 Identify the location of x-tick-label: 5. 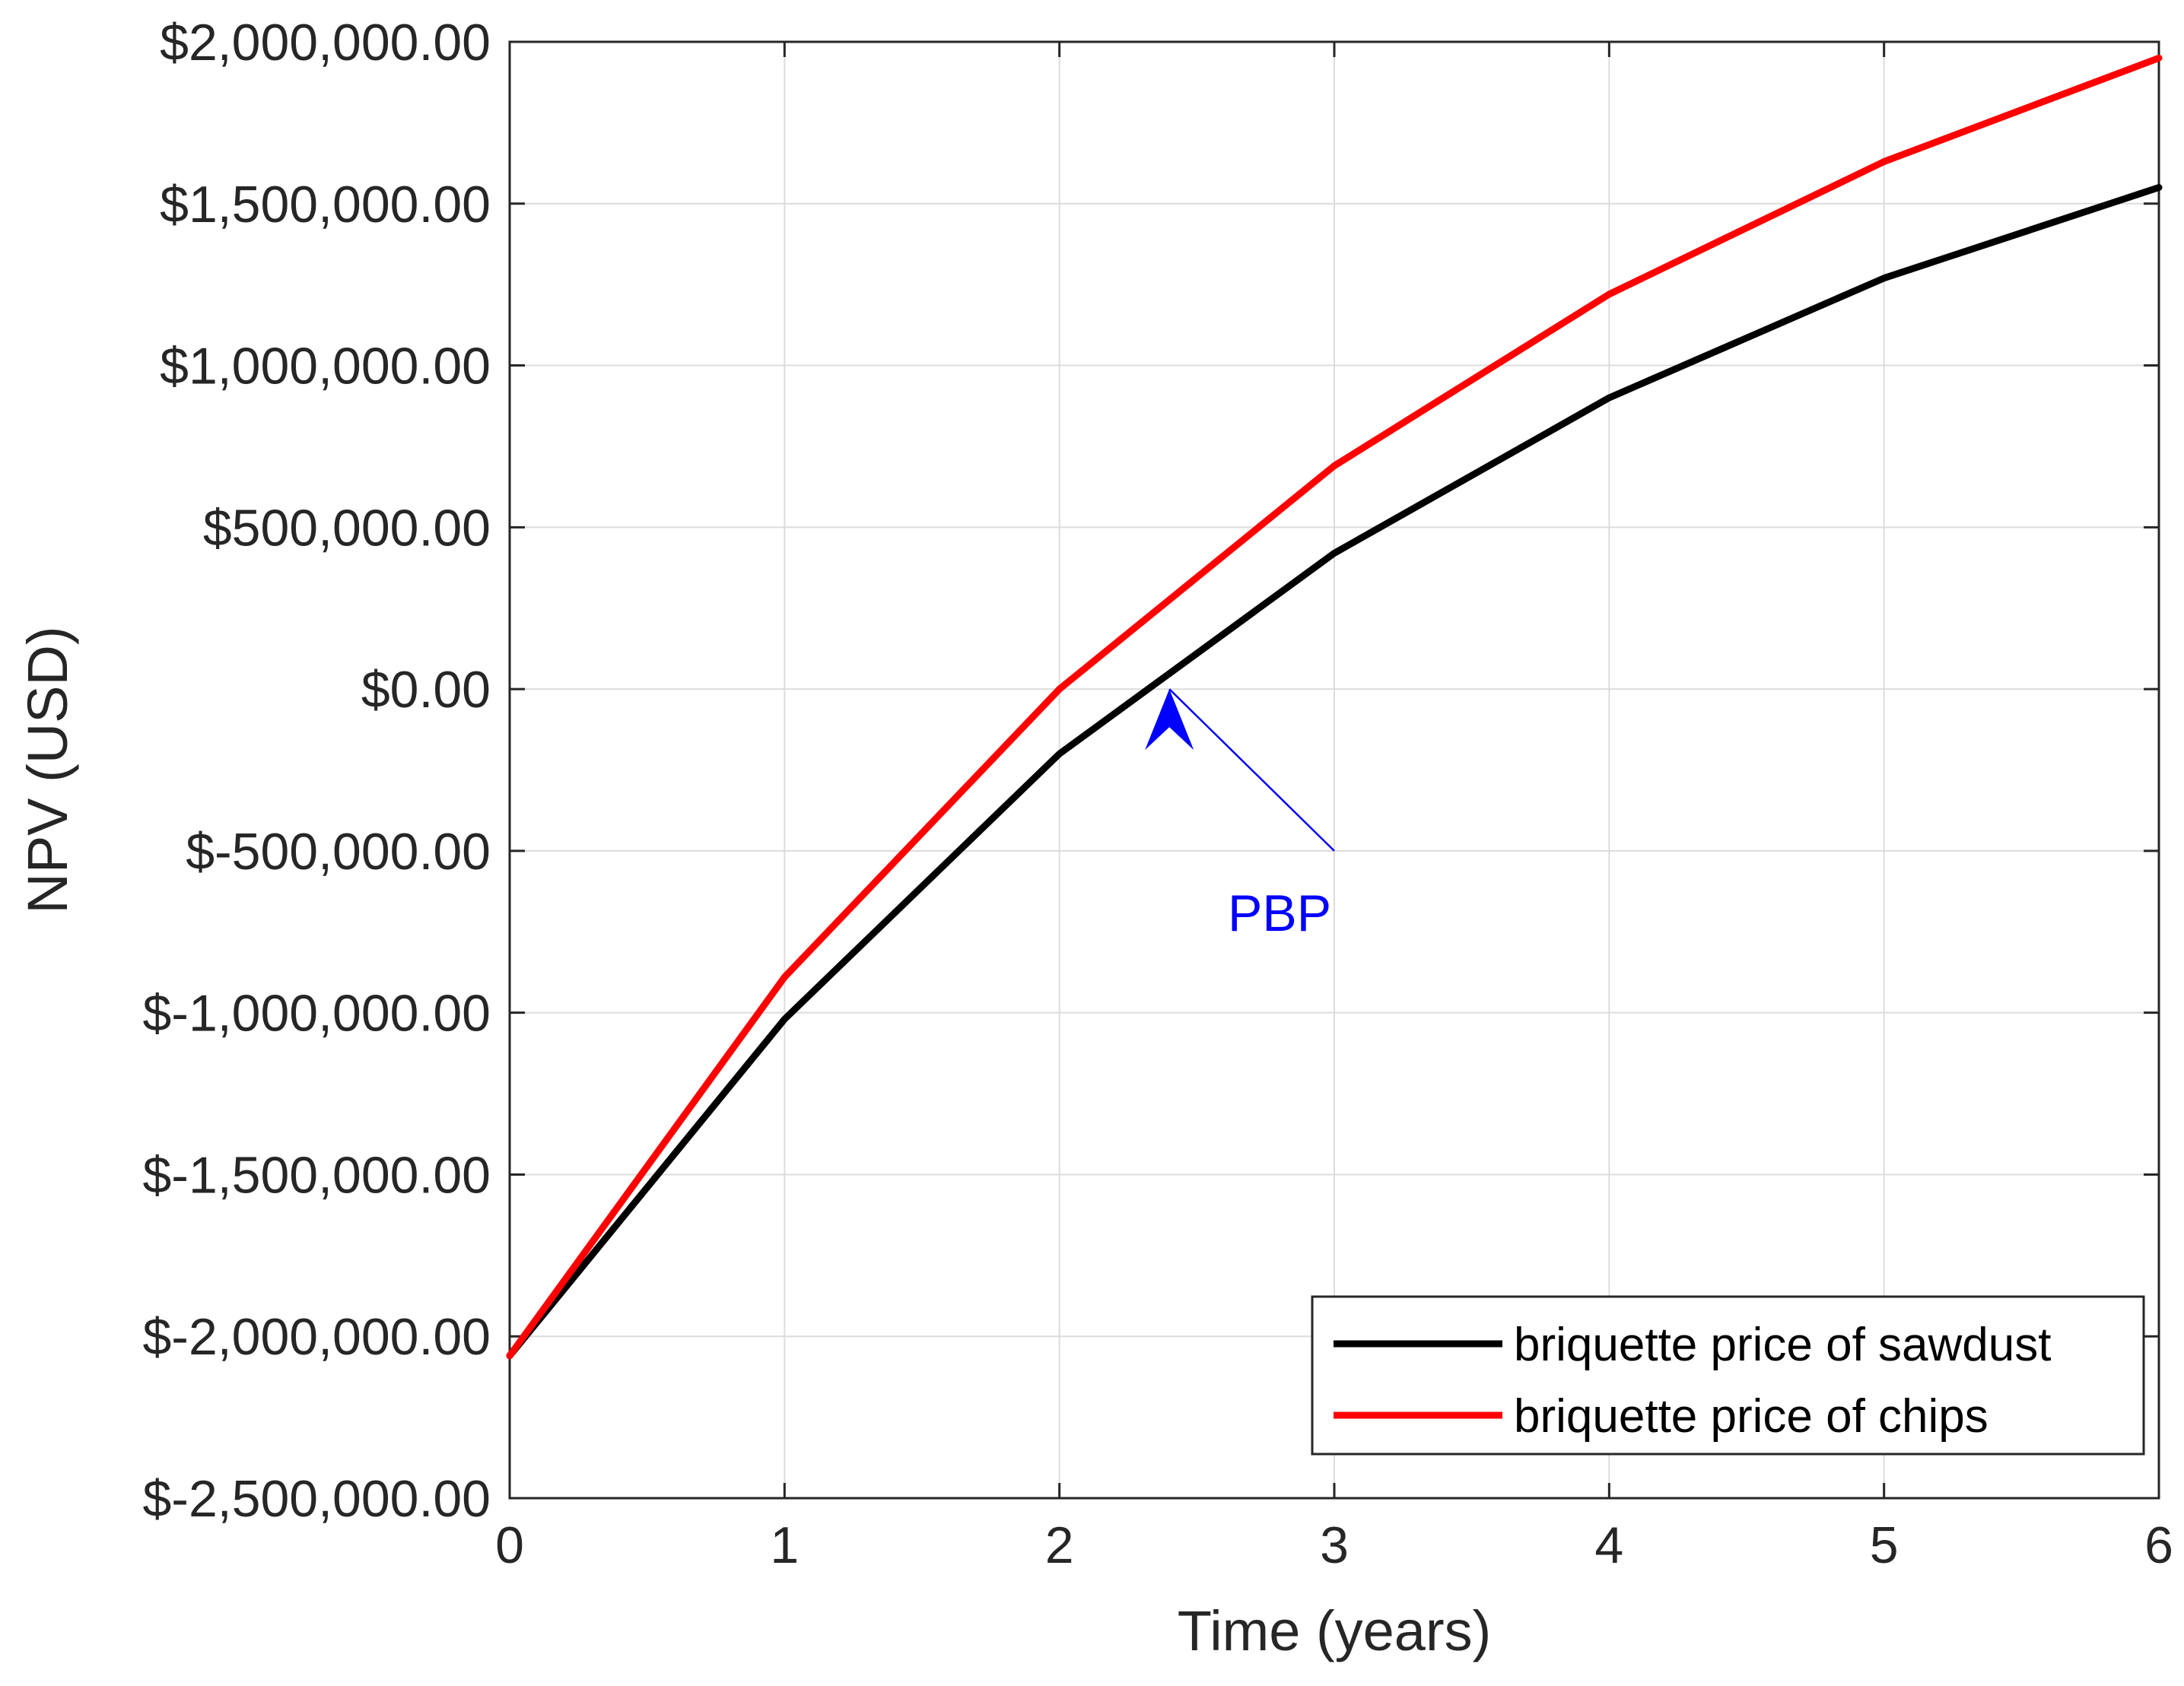
(1884, 1545).